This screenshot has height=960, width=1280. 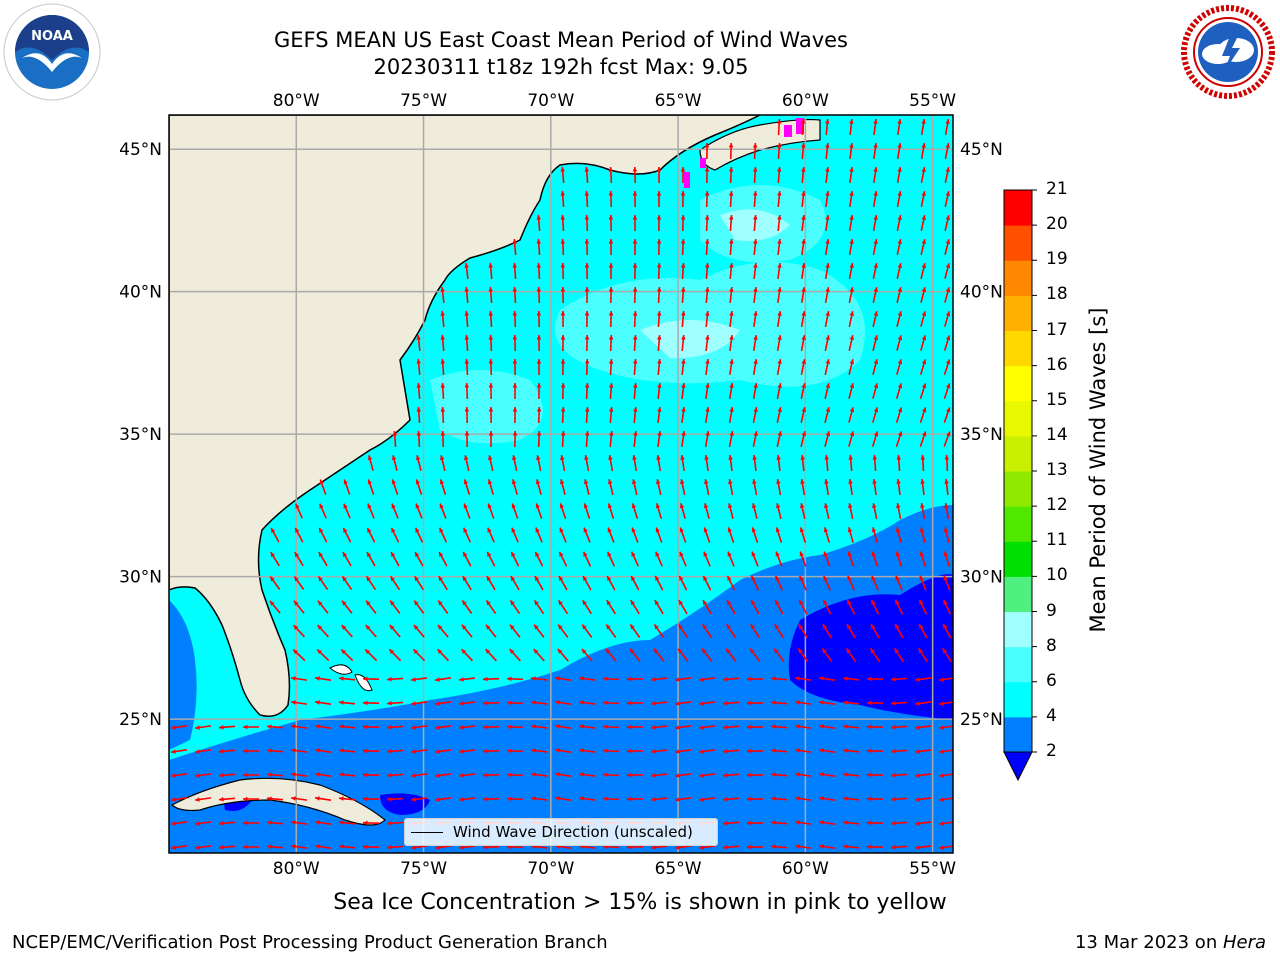 What do you see at coordinates (561, 67) in the screenshot?
I see `chart-subtitle: 20230311 t18z 192h fcst Max: 9.05` at bounding box center [561, 67].